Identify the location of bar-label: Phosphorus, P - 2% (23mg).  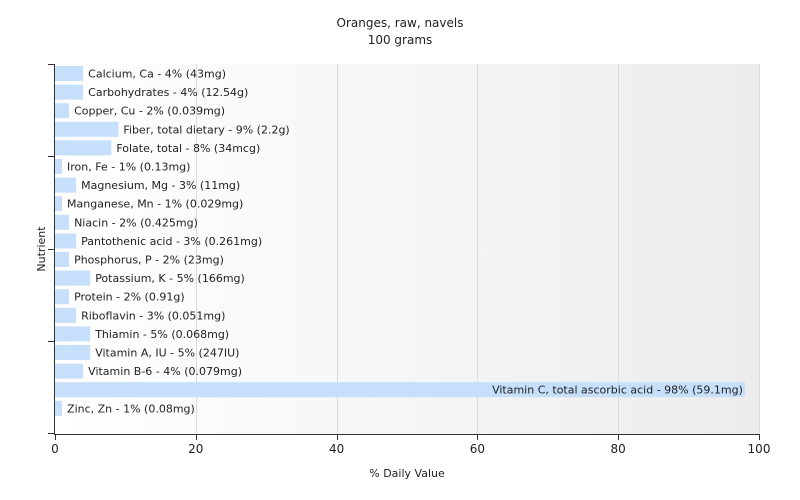
(149, 260).